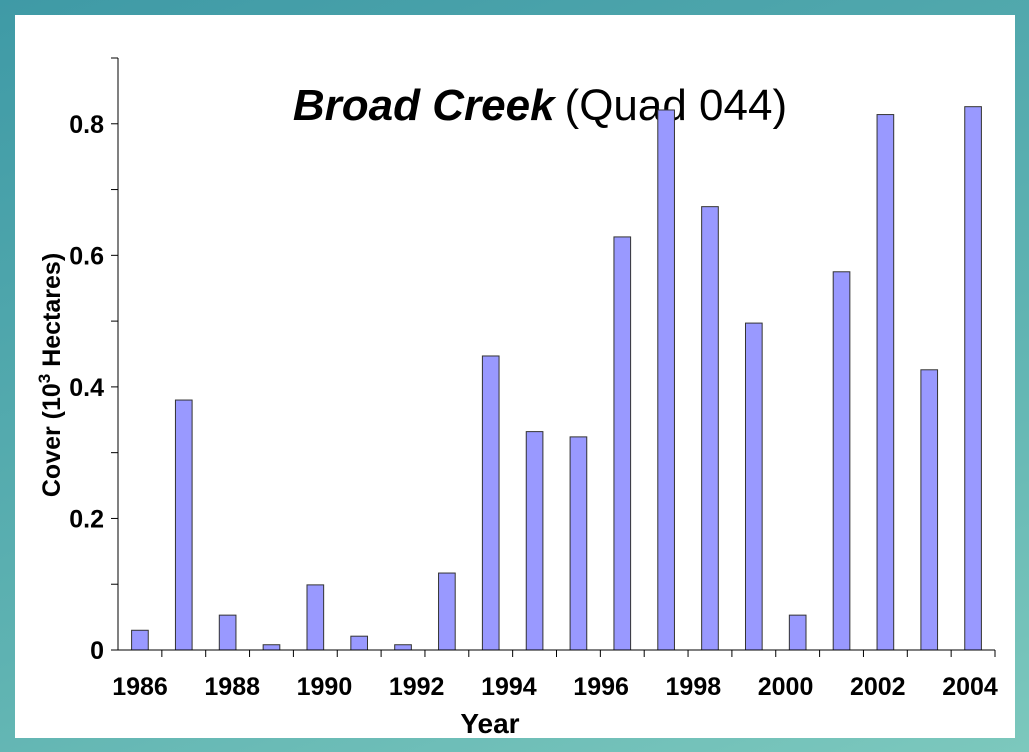 The width and height of the screenshot is (1029, 752). I want to click on x-tick-label: 2002, so click(878, 687).